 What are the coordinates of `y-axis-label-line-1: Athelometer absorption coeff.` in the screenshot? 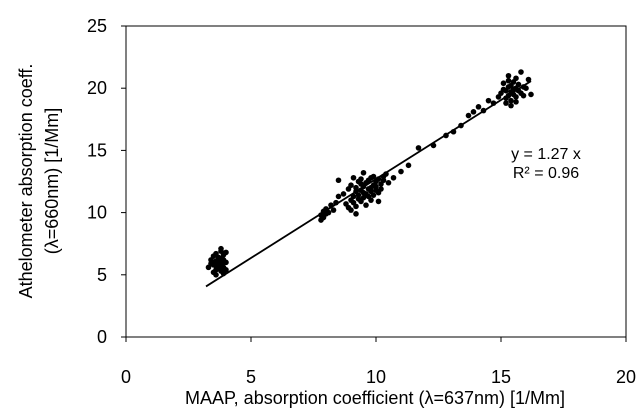 It's located at (26, 181).